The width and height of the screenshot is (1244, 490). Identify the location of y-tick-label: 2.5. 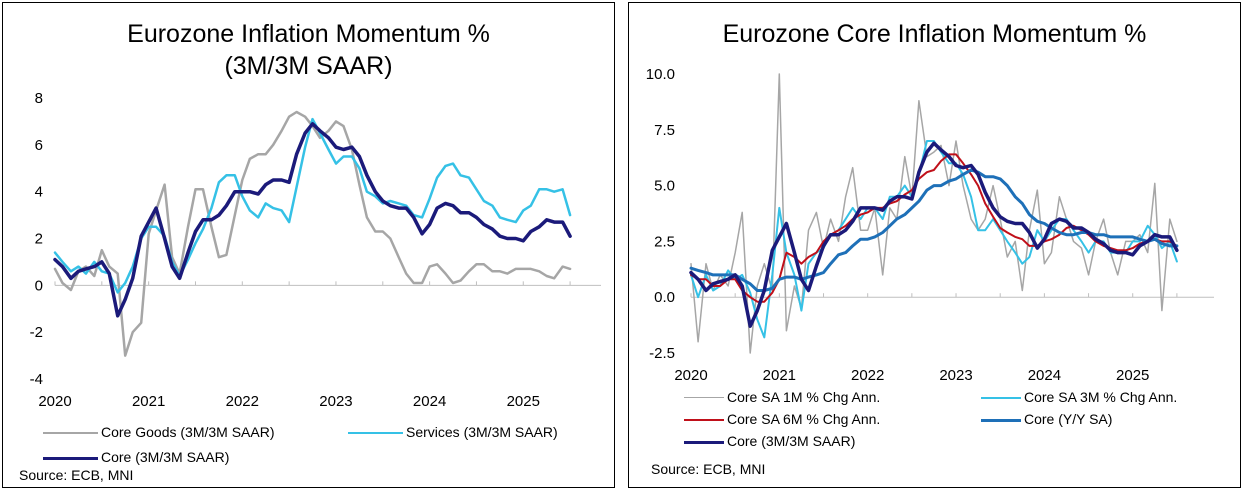
(664, 241).